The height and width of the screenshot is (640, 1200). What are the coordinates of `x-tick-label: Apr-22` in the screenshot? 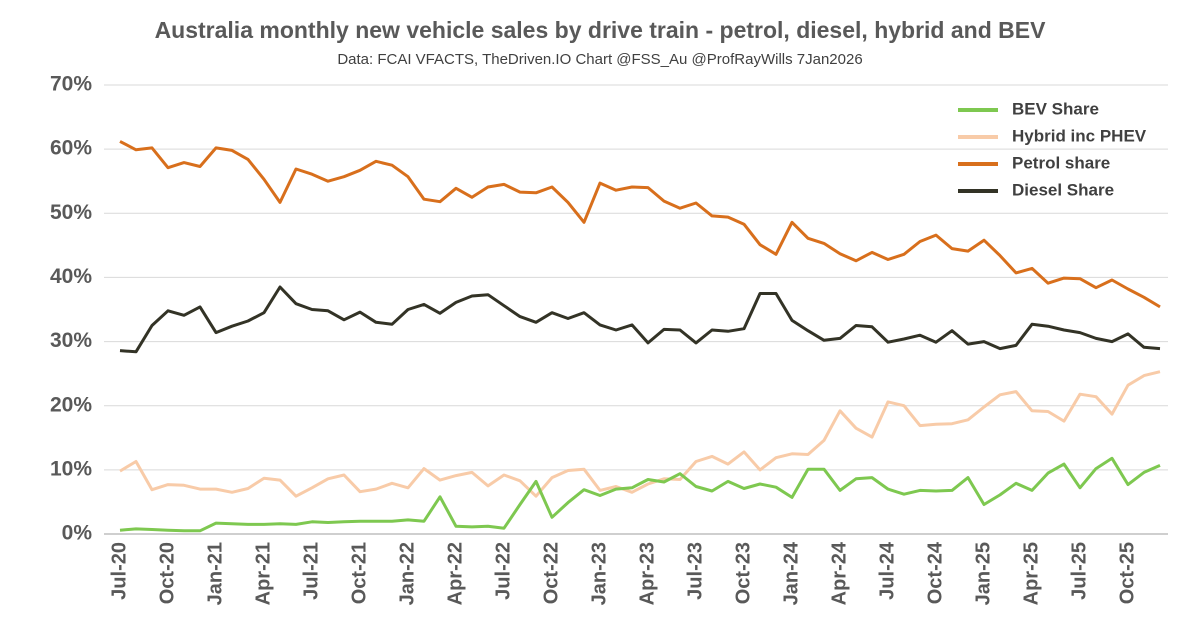 It's located at (455, 573).